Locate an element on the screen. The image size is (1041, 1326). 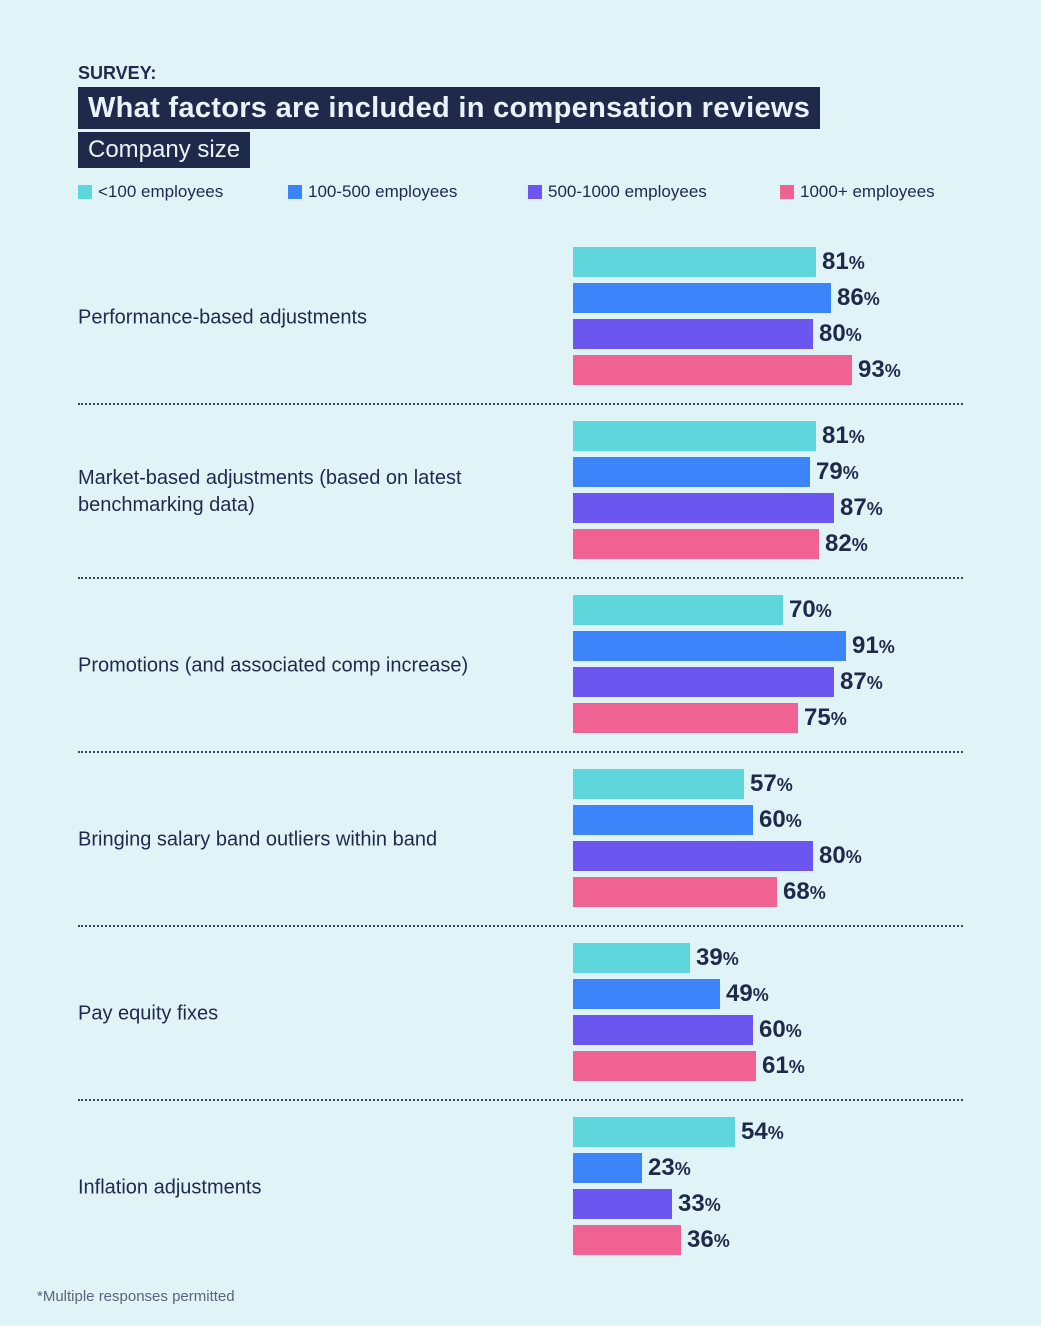
data-label: 23% is located at coordinates (669, 1168).